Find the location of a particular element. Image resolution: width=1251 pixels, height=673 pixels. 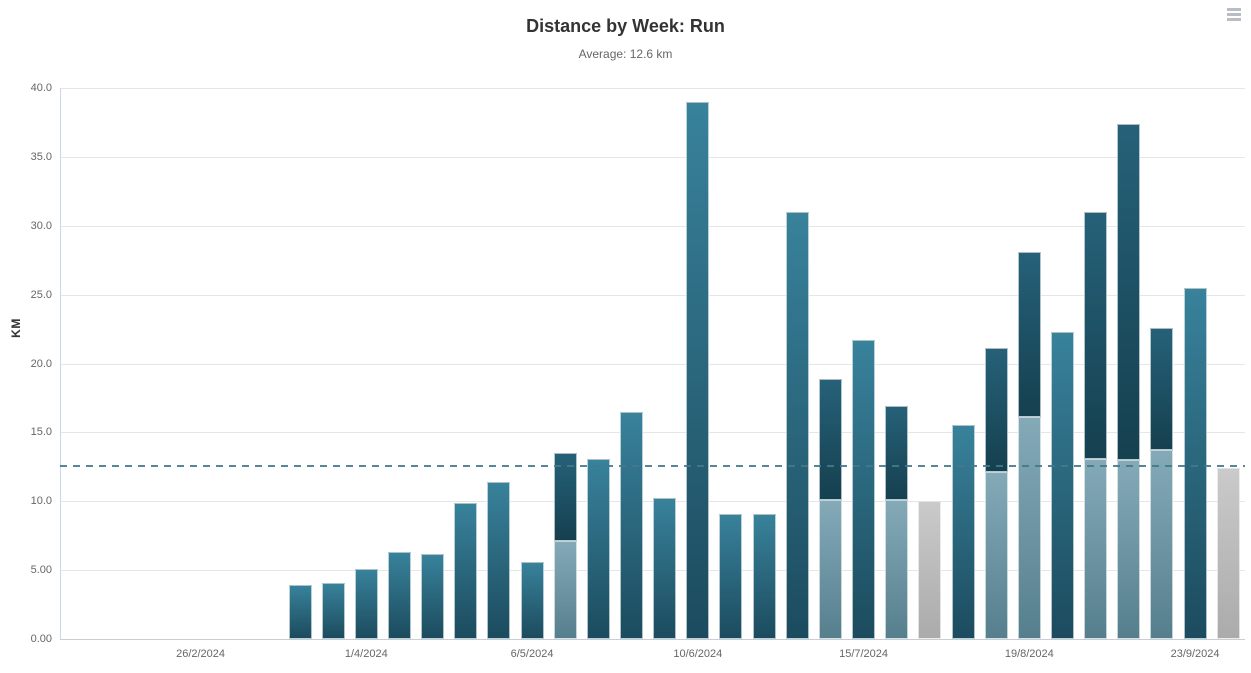

x-tick-label: 10/6/2024 is located at coordinates (698, 654).